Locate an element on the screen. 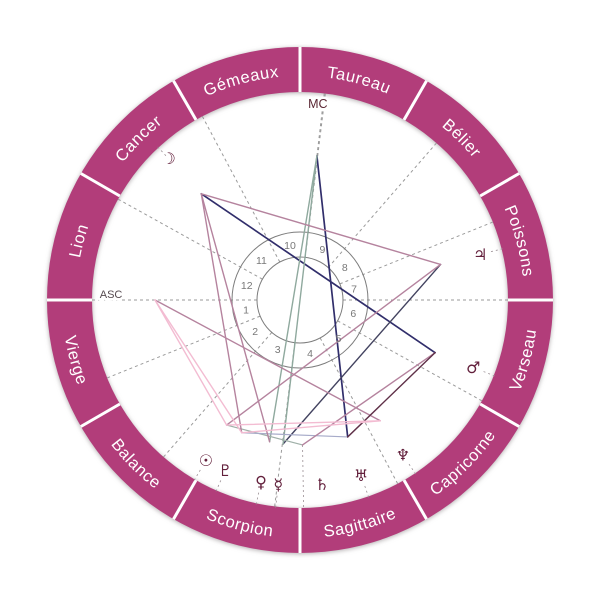 The image size is (600, 600). planet-pointer-uranus is located at coordinates (367, 491).